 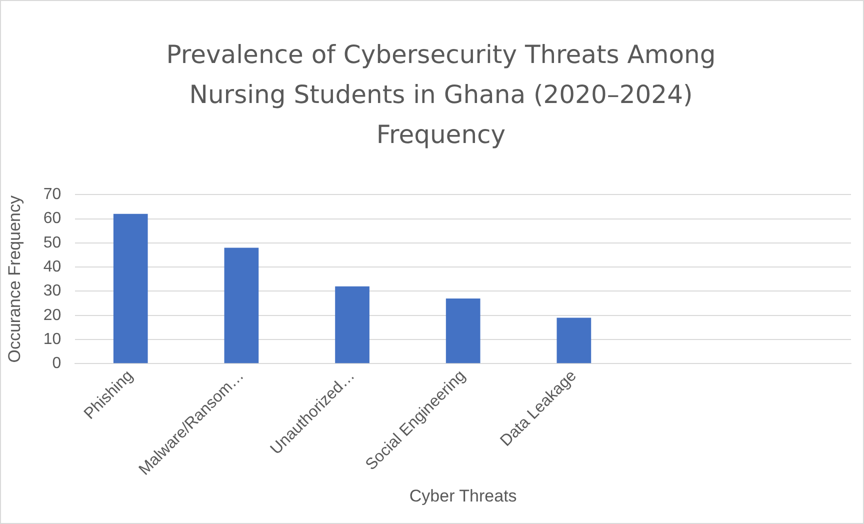 What do you see at coordinates (52, 195) in the screenshot?
I see `y-tick-label: 70` at bounding box center [52, 195].